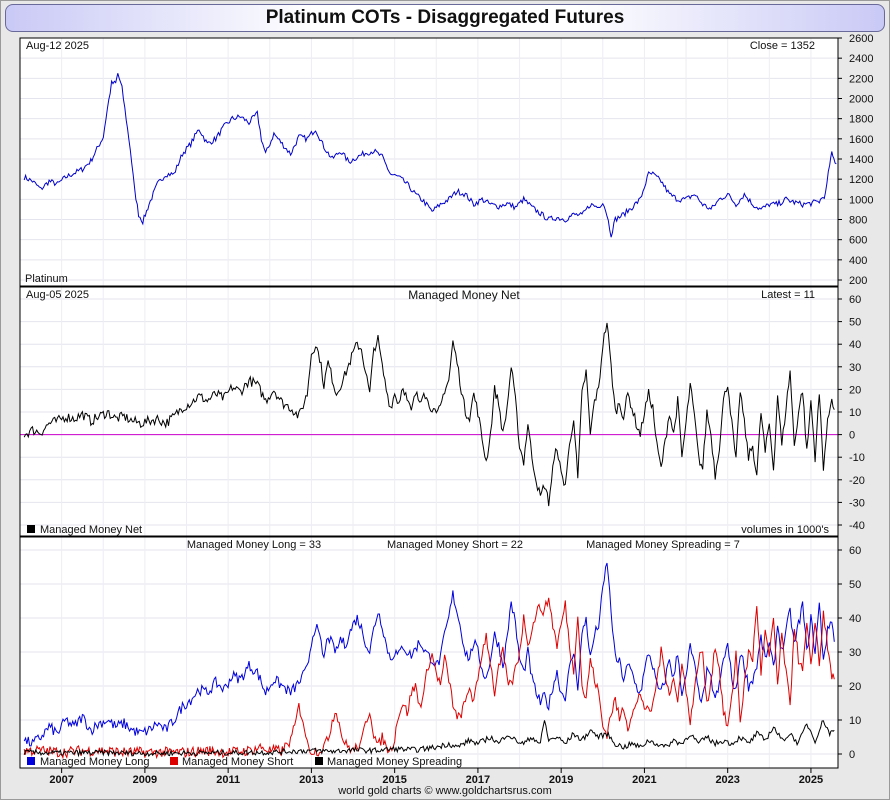 This screenshot has height=800, width=890. I want to click on x-tick-label: 2021, so click(644, 780).